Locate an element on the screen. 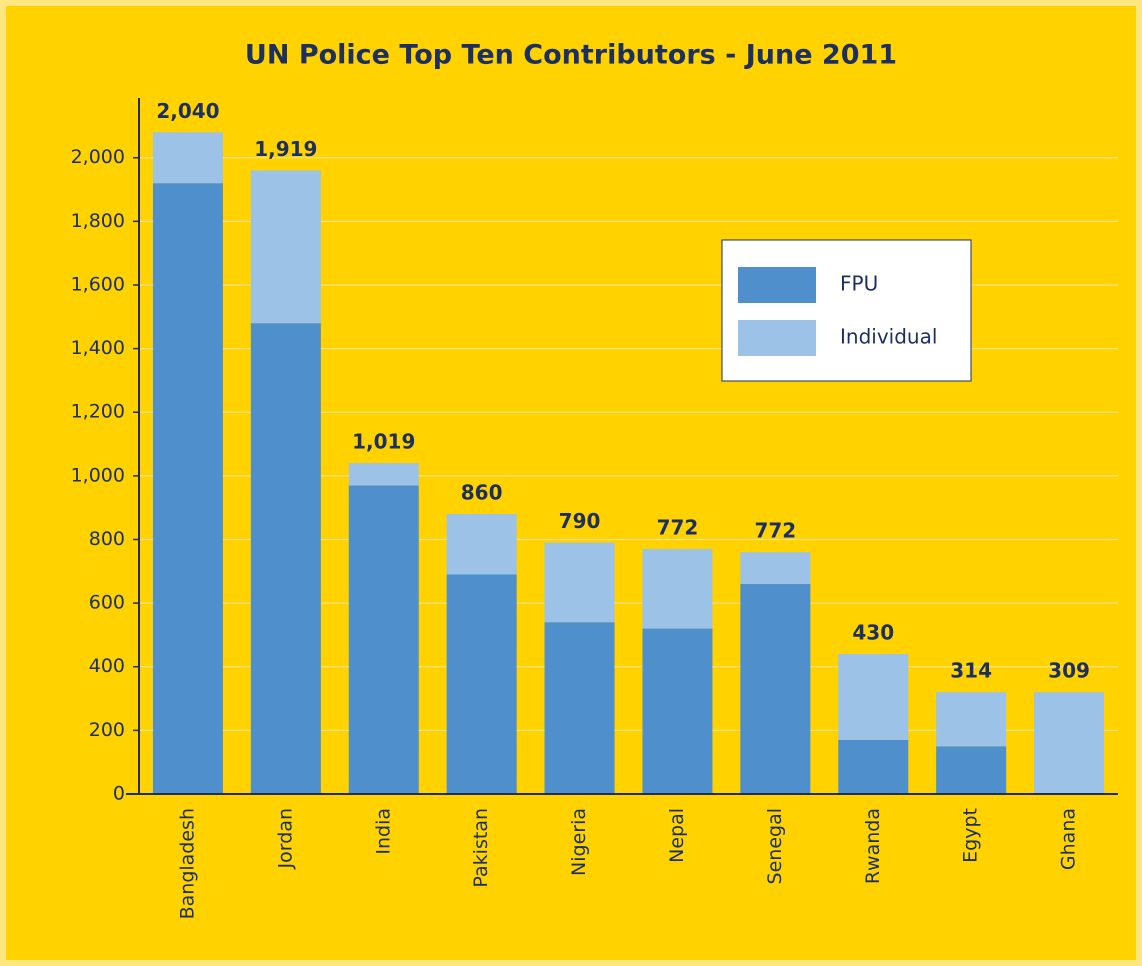 This screenshot has width=1142, height=966. x-tick-label: Ghana is located at coordinates (1069, 839).